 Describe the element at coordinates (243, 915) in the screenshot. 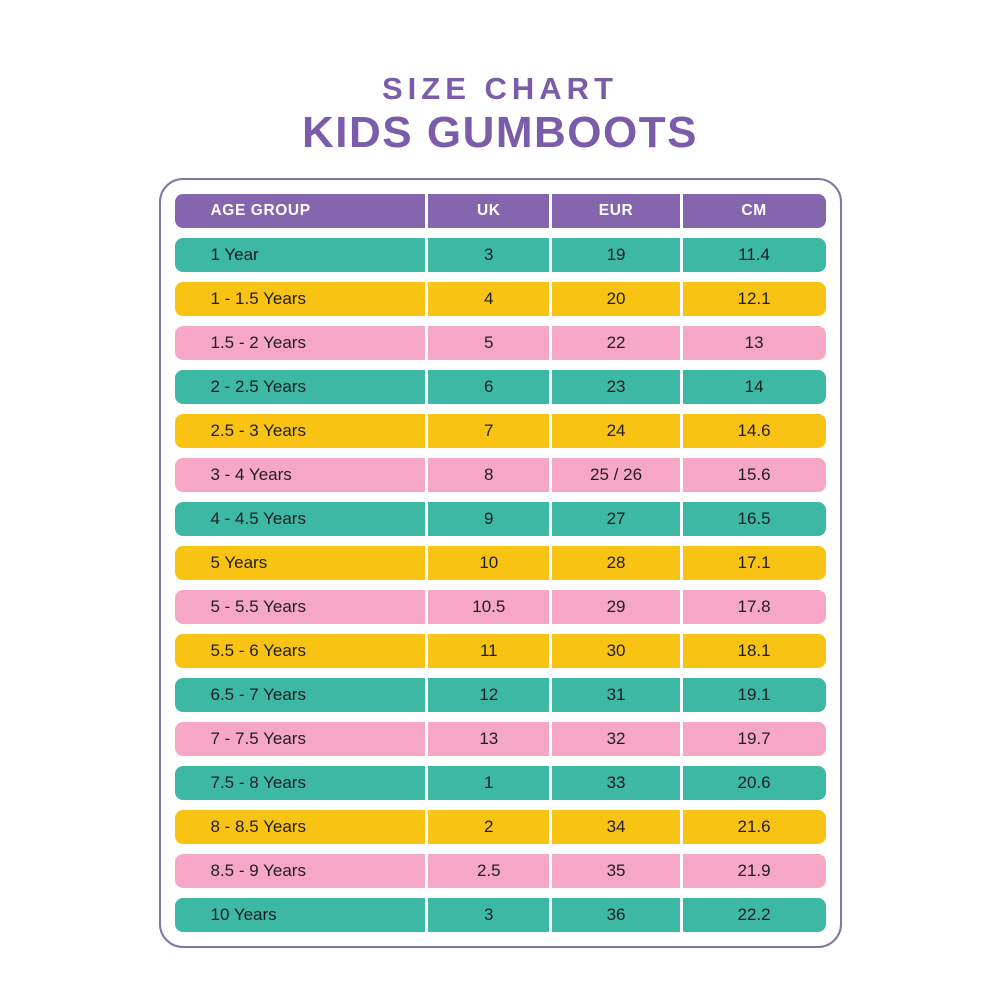

I see `age-cell: 10 Years` at that location.